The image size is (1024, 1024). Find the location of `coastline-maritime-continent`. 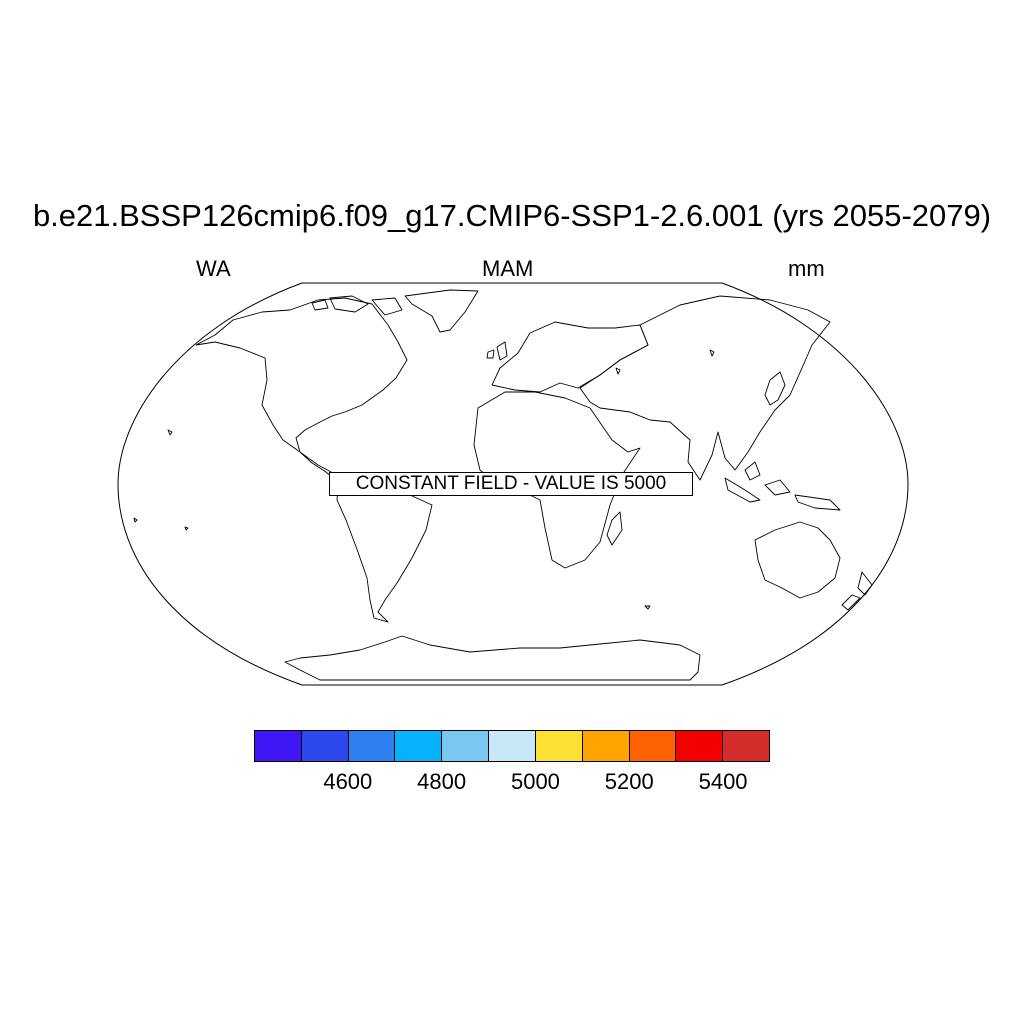

coastline-maritime-continent is located at coordinates (782, 486).